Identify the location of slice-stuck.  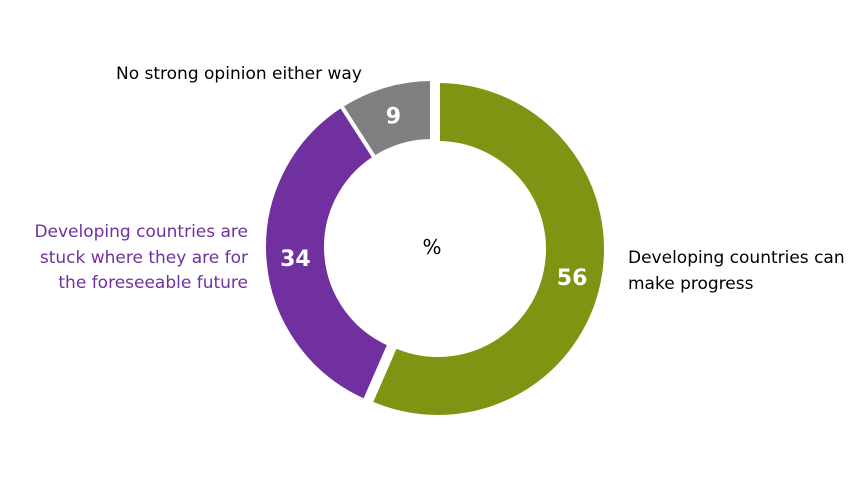
(327, 253).